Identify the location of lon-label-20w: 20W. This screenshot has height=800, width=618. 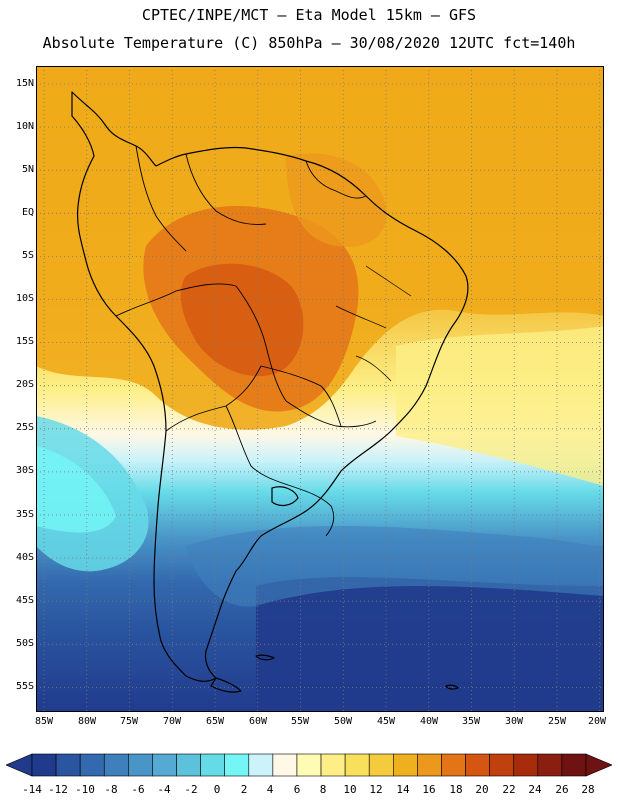
(597, 721).